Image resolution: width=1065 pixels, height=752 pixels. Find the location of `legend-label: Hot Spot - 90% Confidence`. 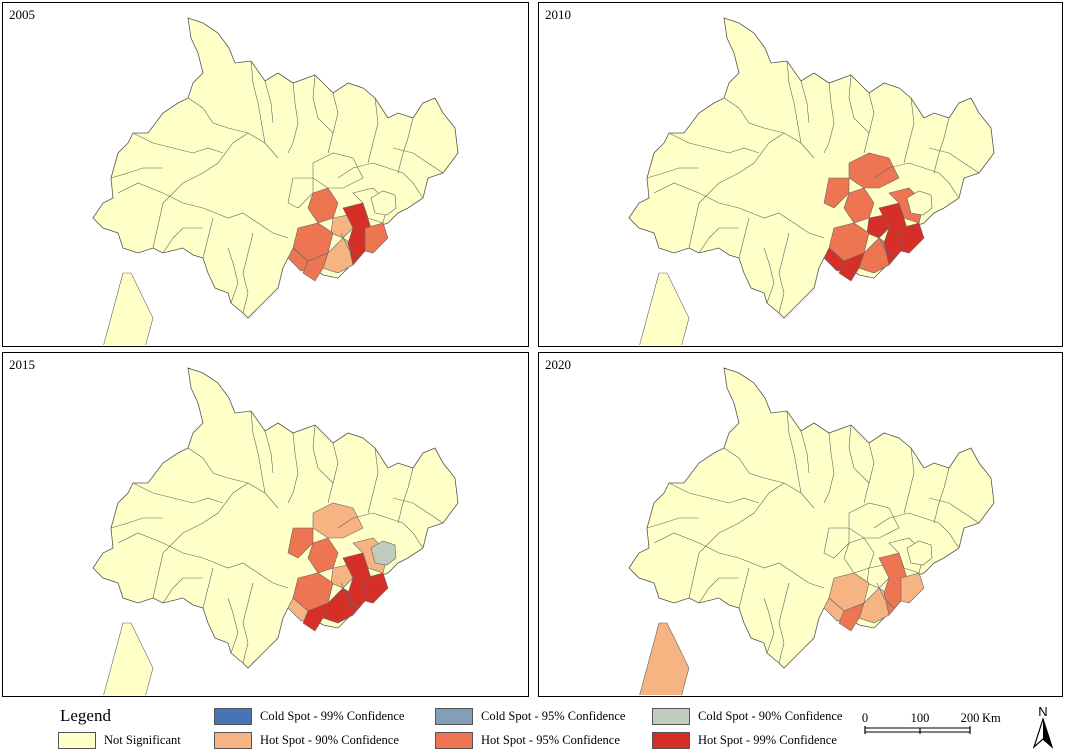

legend-label: Hot Spot - 90% Confidence is located at coordinates (329, 740).